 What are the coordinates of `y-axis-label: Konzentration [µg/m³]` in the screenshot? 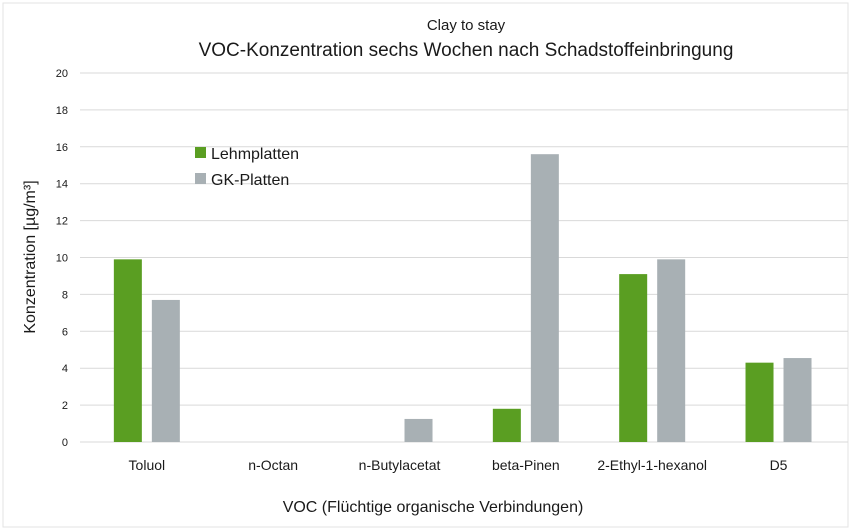 It's located at (30, 256).